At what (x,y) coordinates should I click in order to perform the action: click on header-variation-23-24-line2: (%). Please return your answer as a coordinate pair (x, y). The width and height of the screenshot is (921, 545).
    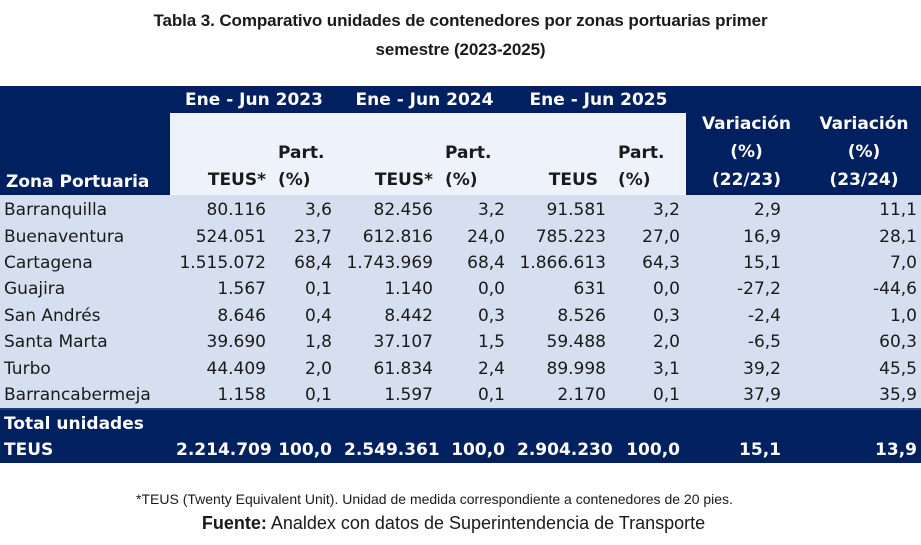
    Looking at the image, I should click on (864, 152).